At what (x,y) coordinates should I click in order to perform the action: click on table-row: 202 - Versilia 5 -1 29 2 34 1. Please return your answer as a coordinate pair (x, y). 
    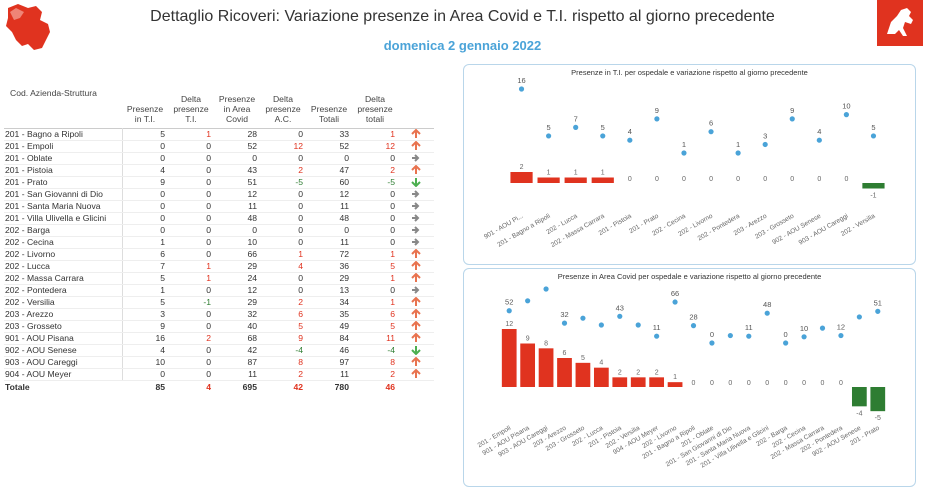
    Looking at the image, I should click on (219, 302).